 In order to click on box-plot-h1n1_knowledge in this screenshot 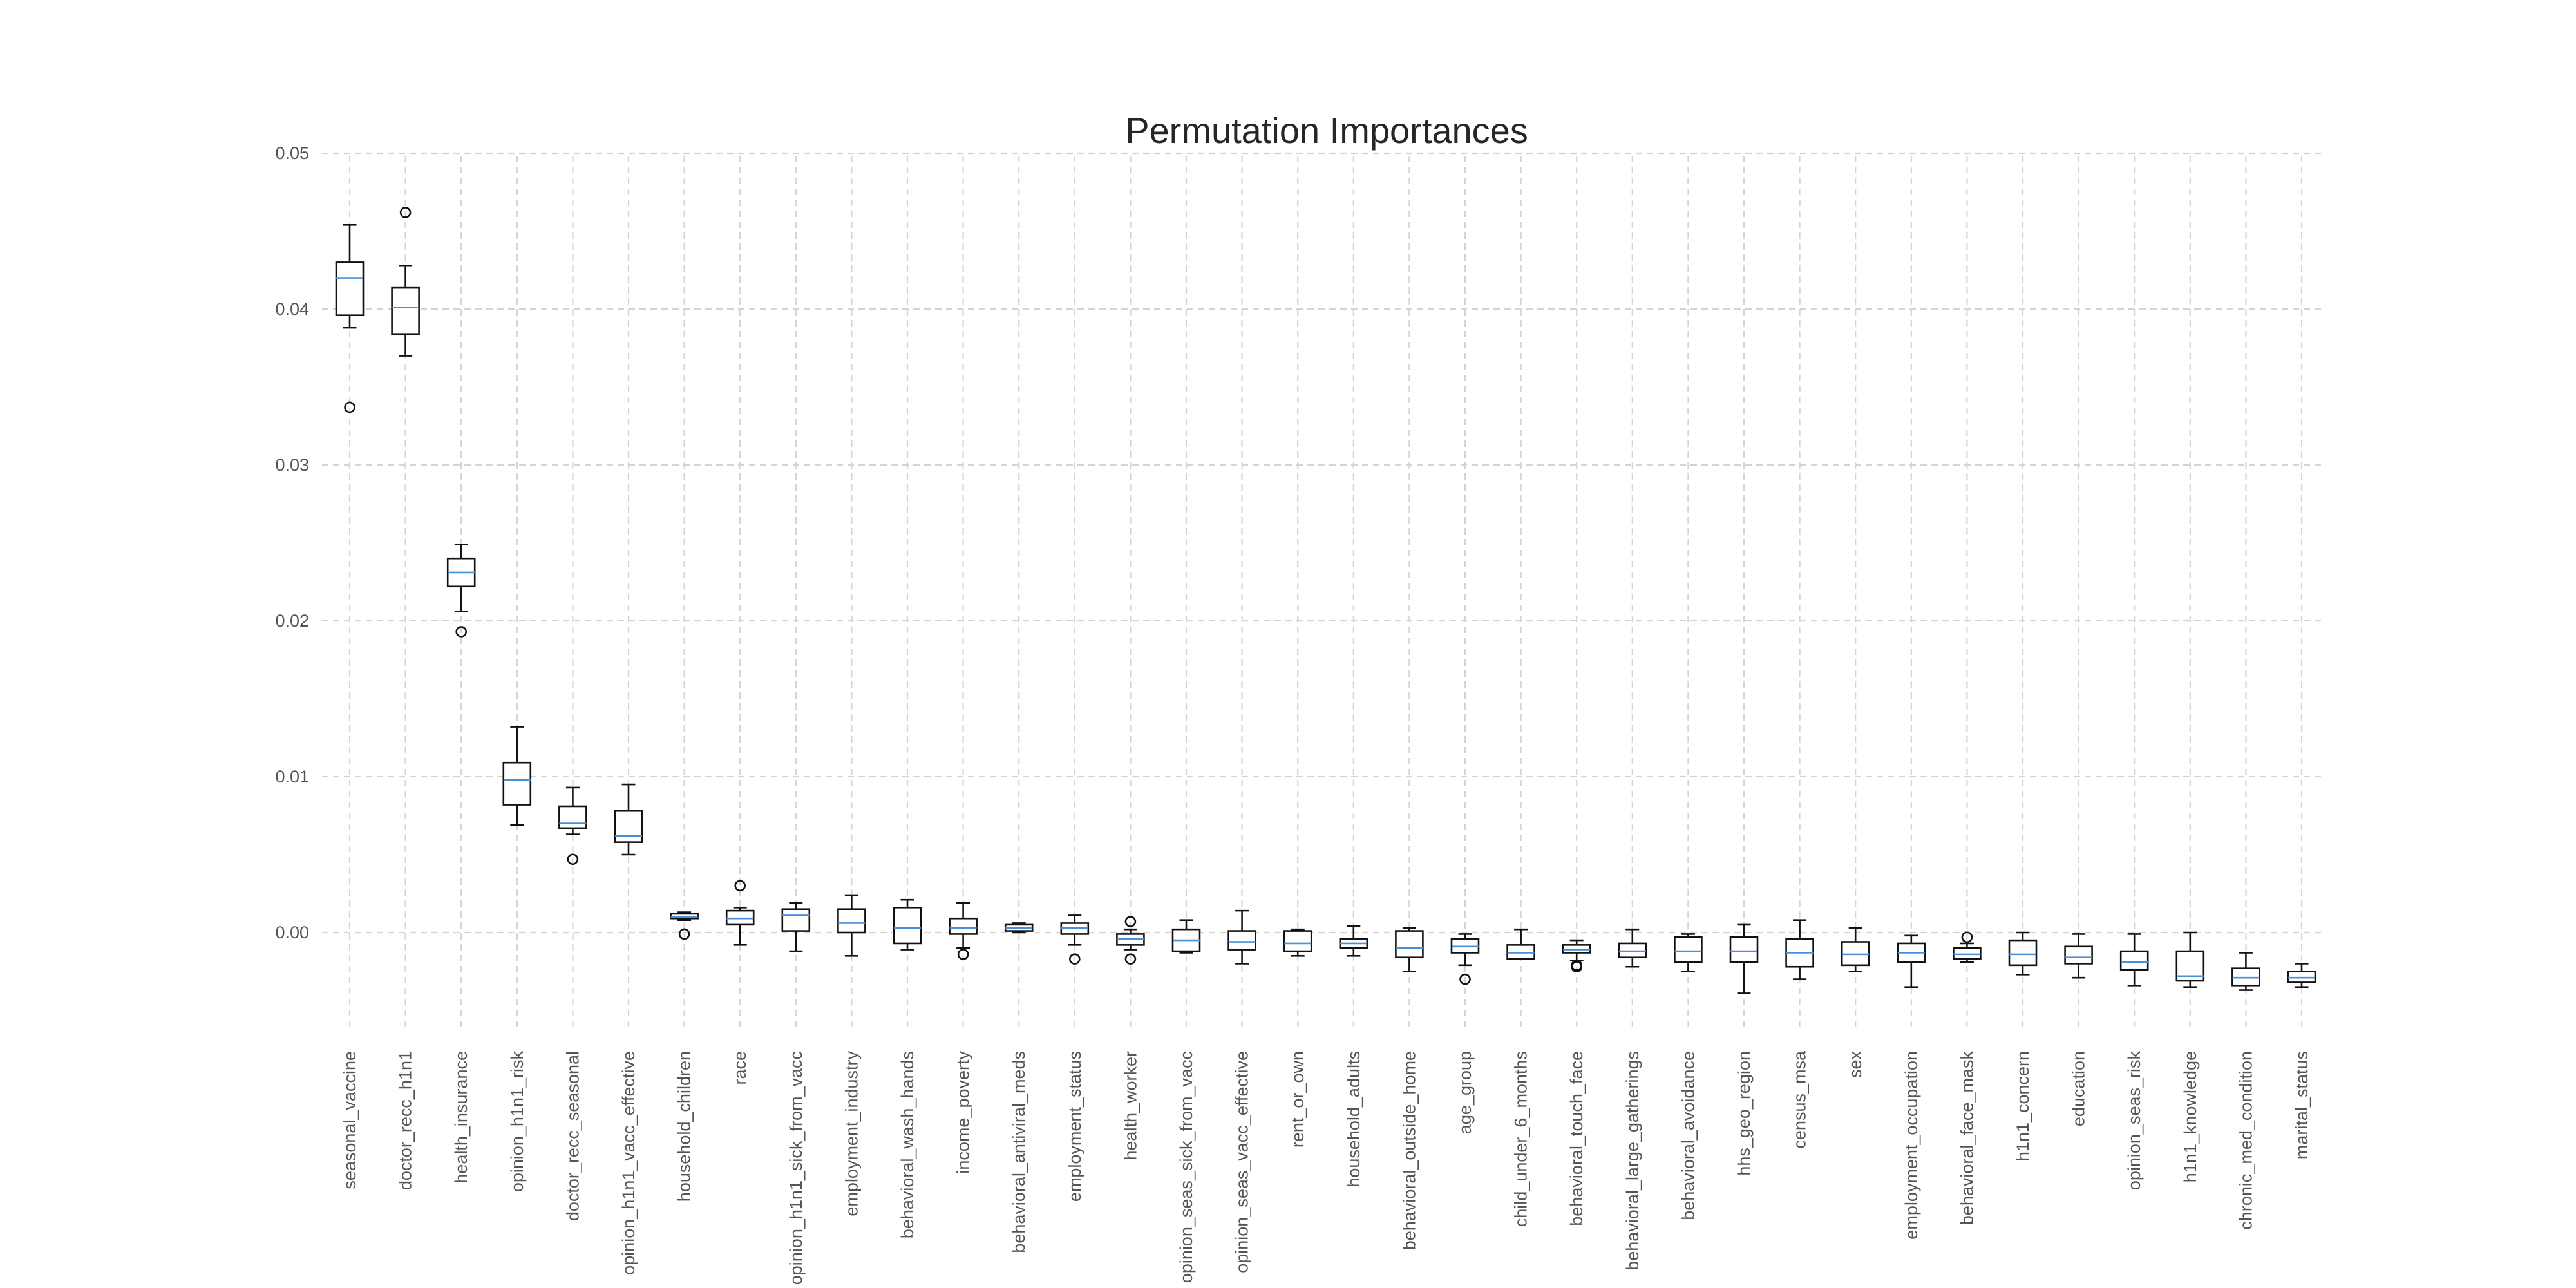, I will do `click(2190, 959)`.